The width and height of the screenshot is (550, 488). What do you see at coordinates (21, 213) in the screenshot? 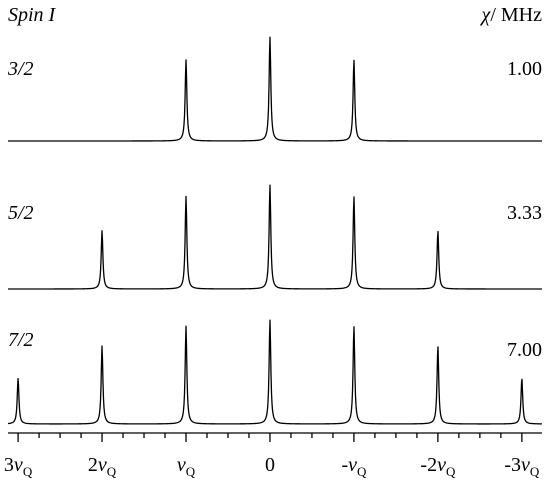
I see `spin-value-label: 5/2` at bounding box center [21, 213].